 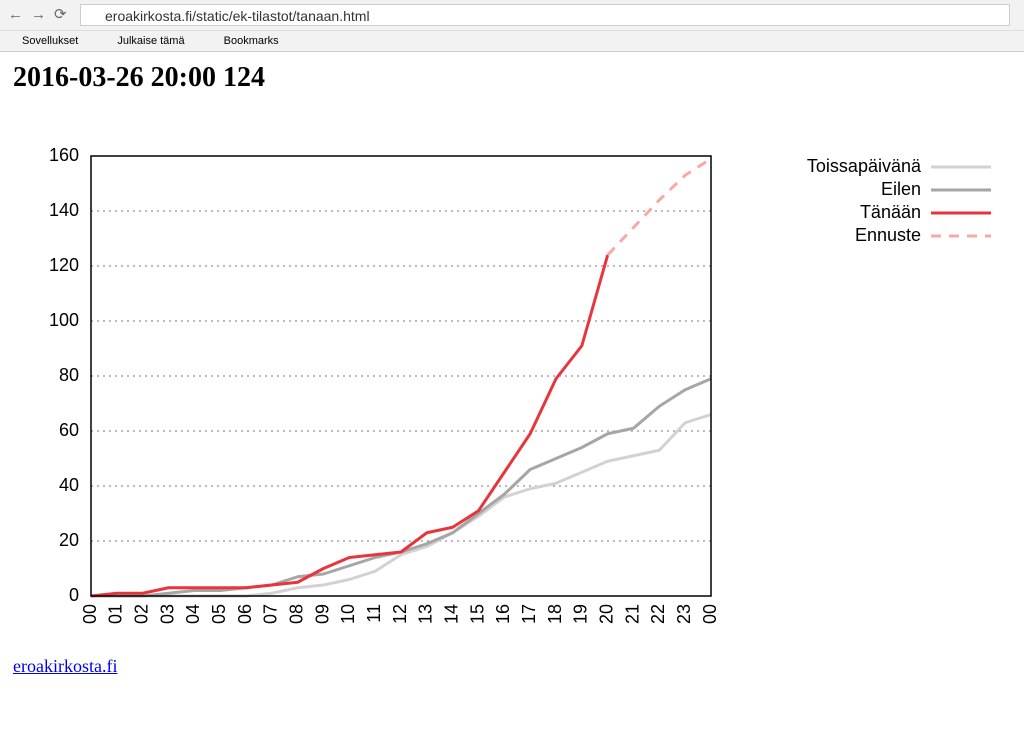 What do you see at coordinates (658, 614) in the screenshot?
I see `x-tick-label: 22` at bounding box center [658, 614].